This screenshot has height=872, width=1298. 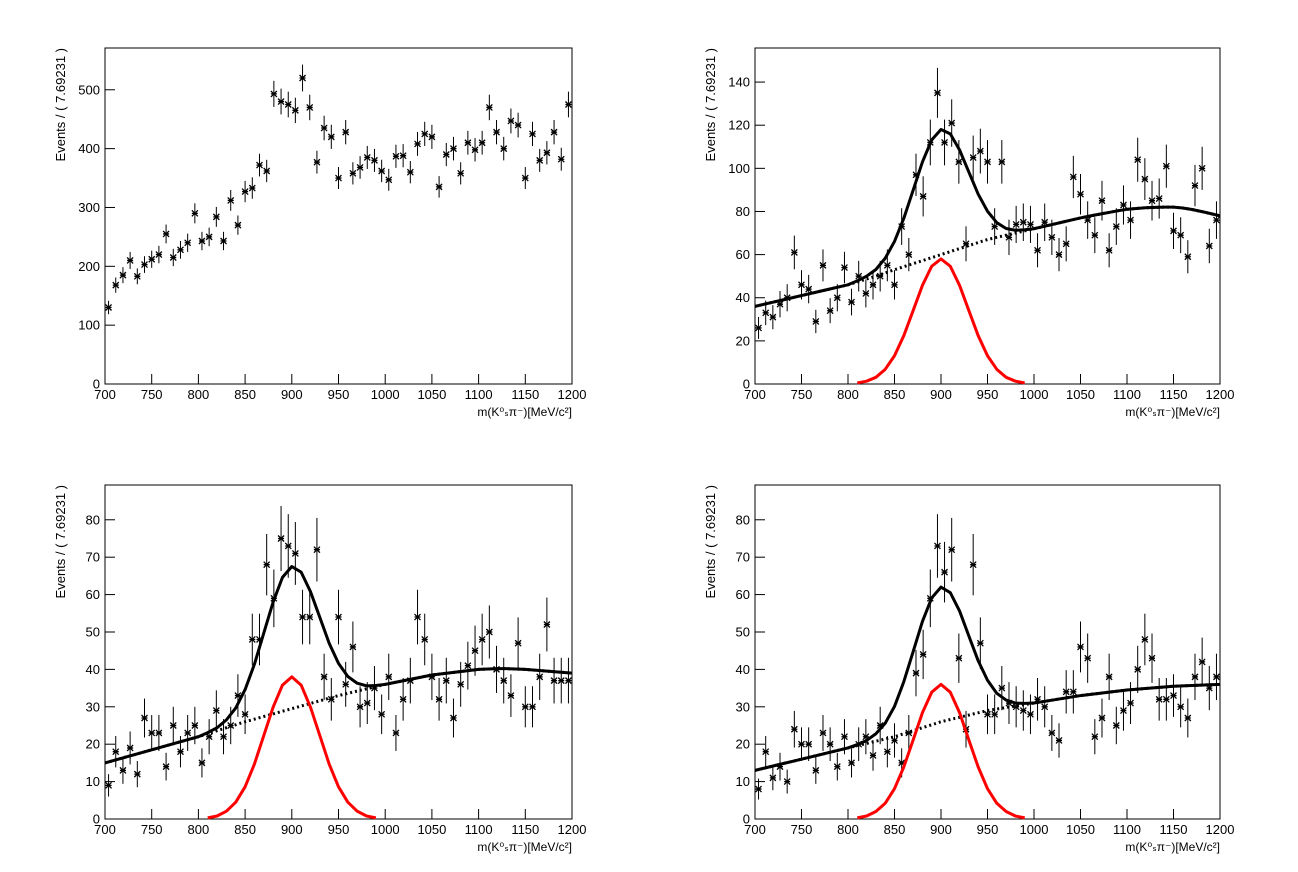 What do you see at coordinates (743, 557) in the screenshot?
I see `y-tick-label: 70` at bounding box center [743, 557].